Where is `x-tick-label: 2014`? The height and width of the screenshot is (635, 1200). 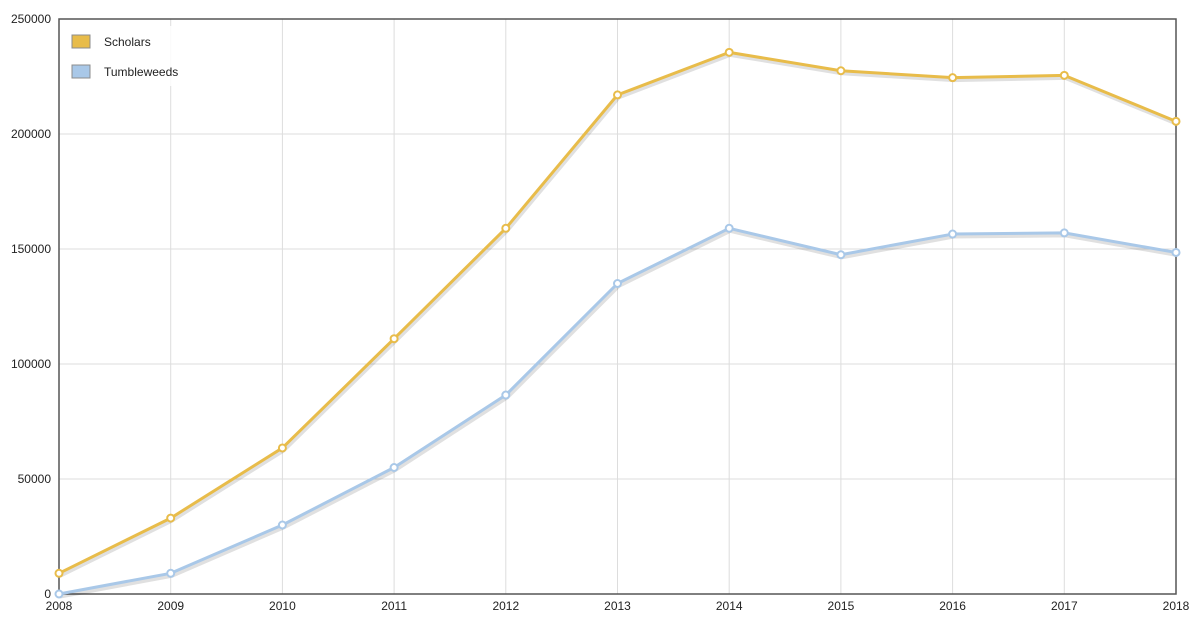 x-tick-label: 2014 is located at coordinates (729, 606).